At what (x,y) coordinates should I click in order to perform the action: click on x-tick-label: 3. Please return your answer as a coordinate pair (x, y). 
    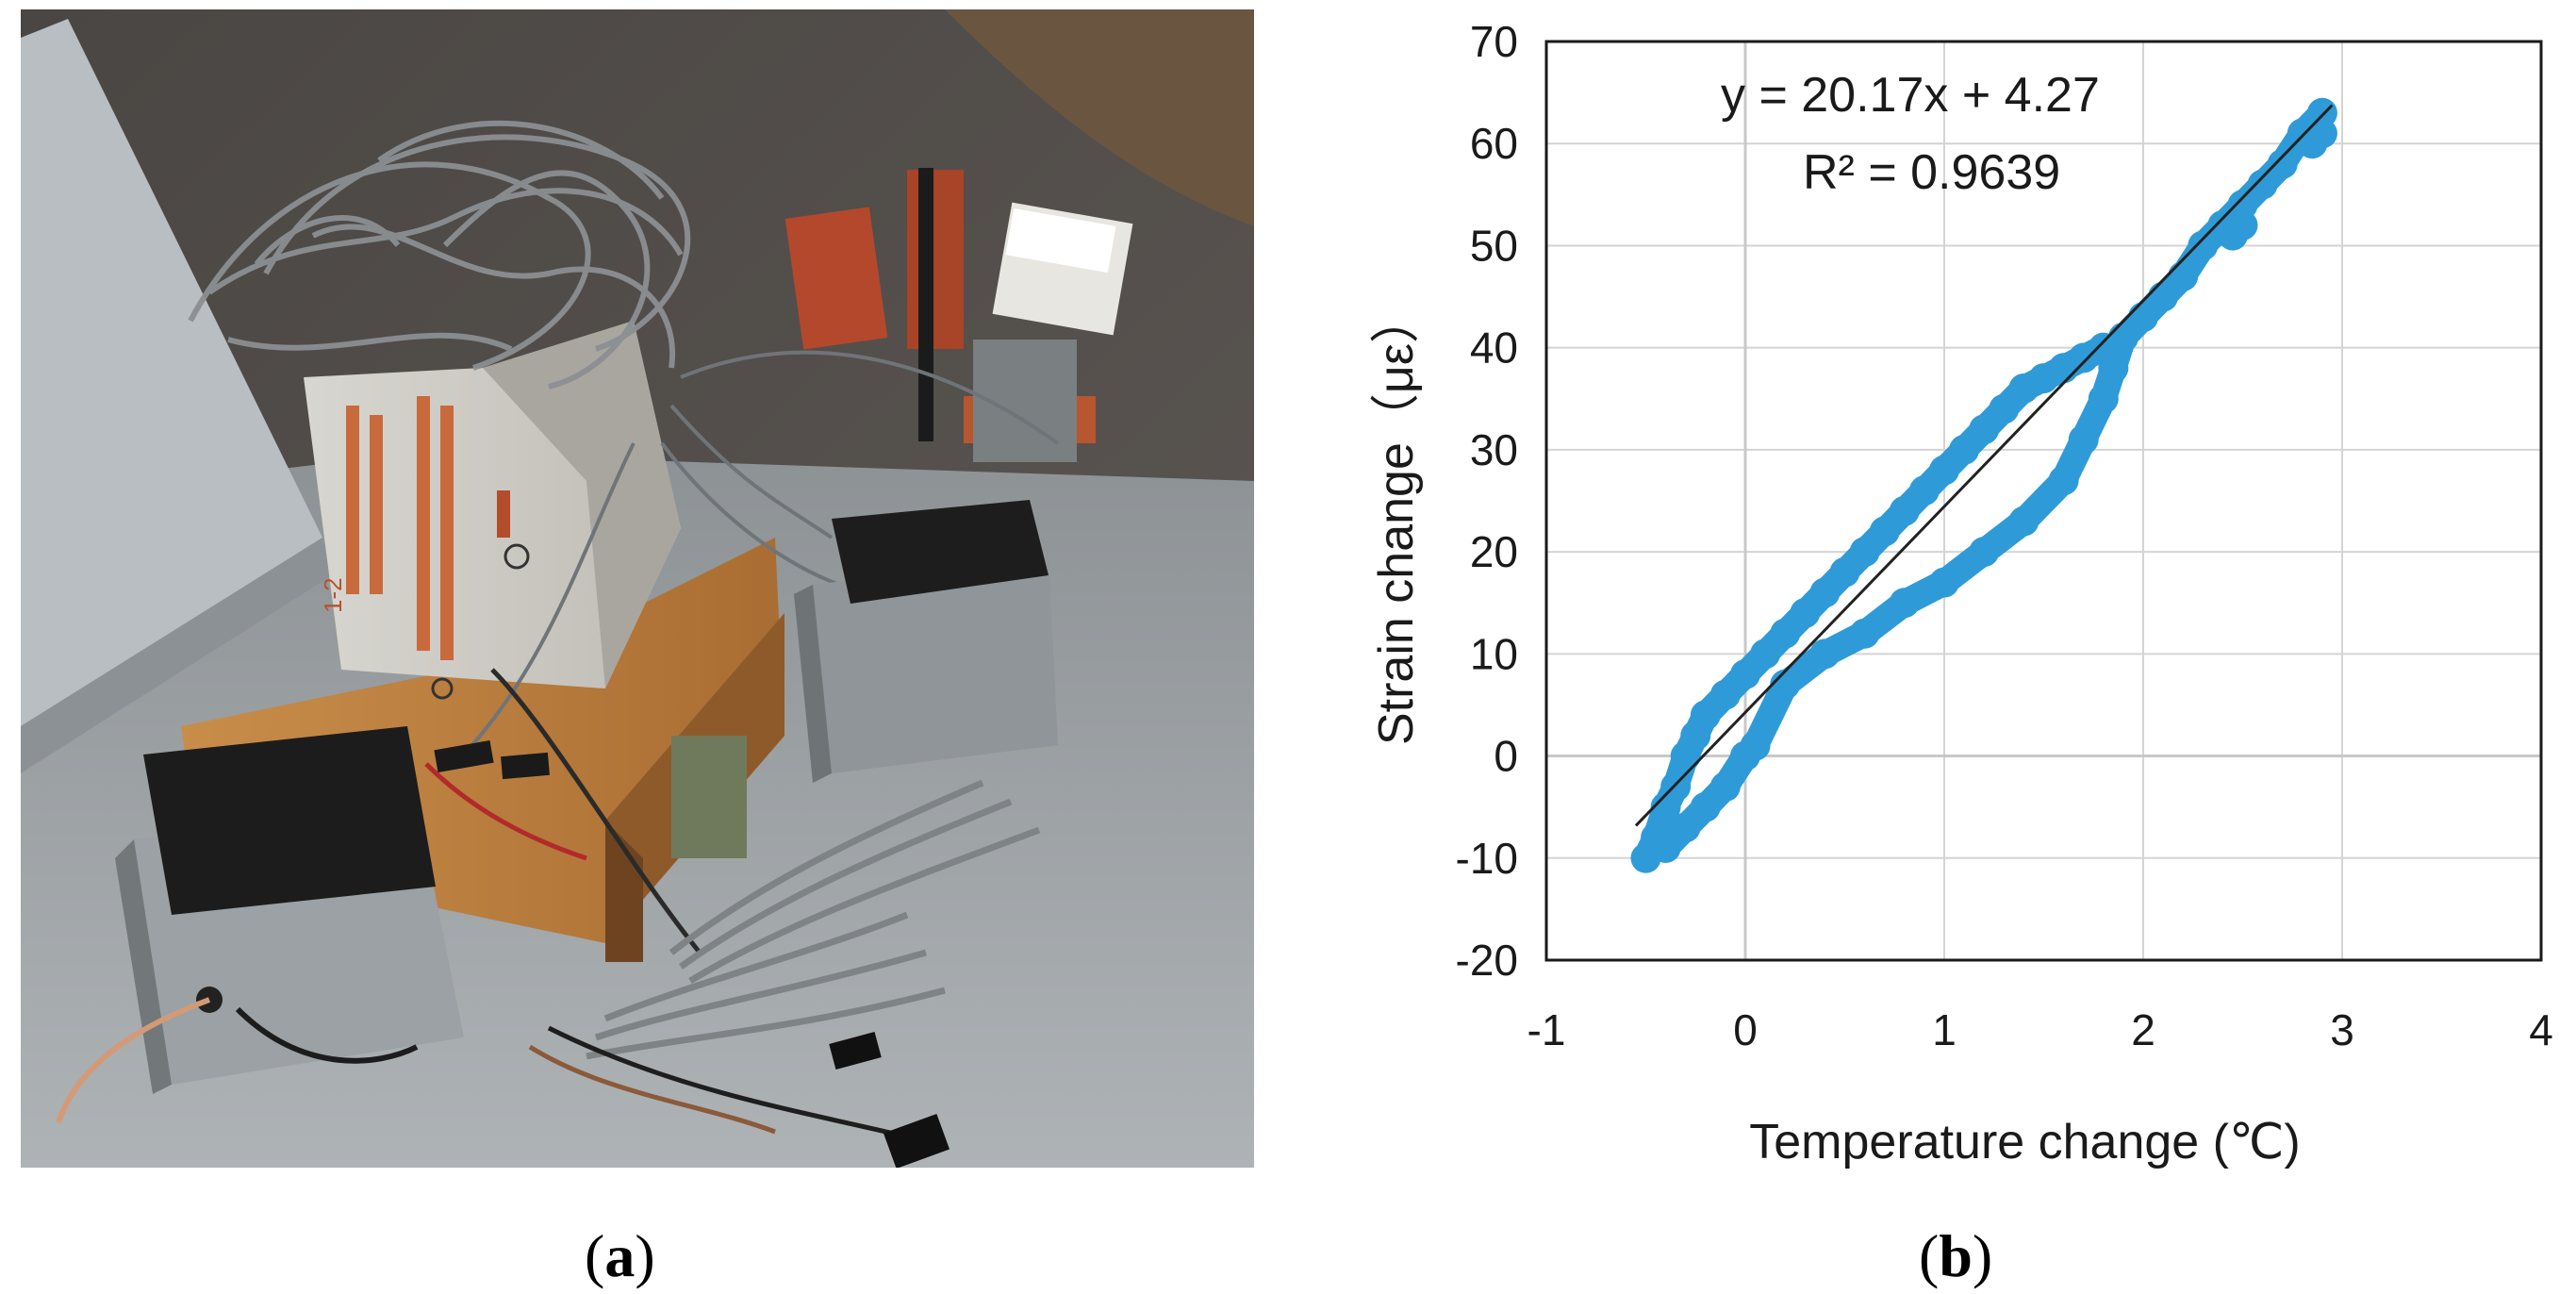
    Looking at the image, I should click on (2342, 1029).